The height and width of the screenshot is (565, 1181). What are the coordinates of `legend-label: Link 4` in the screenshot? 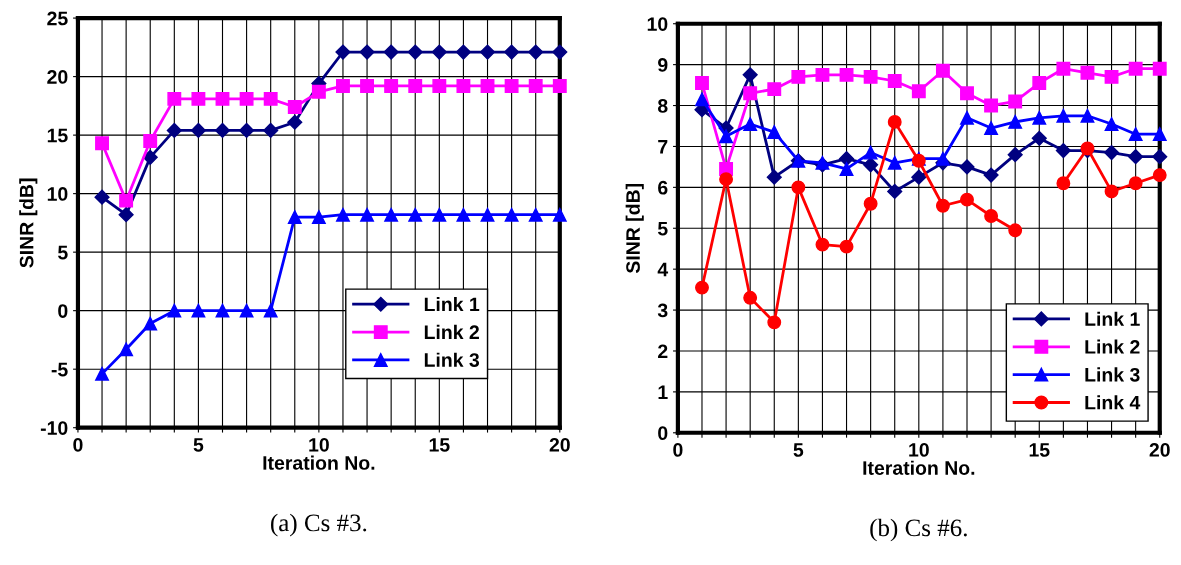 It's located at (1113, 402).